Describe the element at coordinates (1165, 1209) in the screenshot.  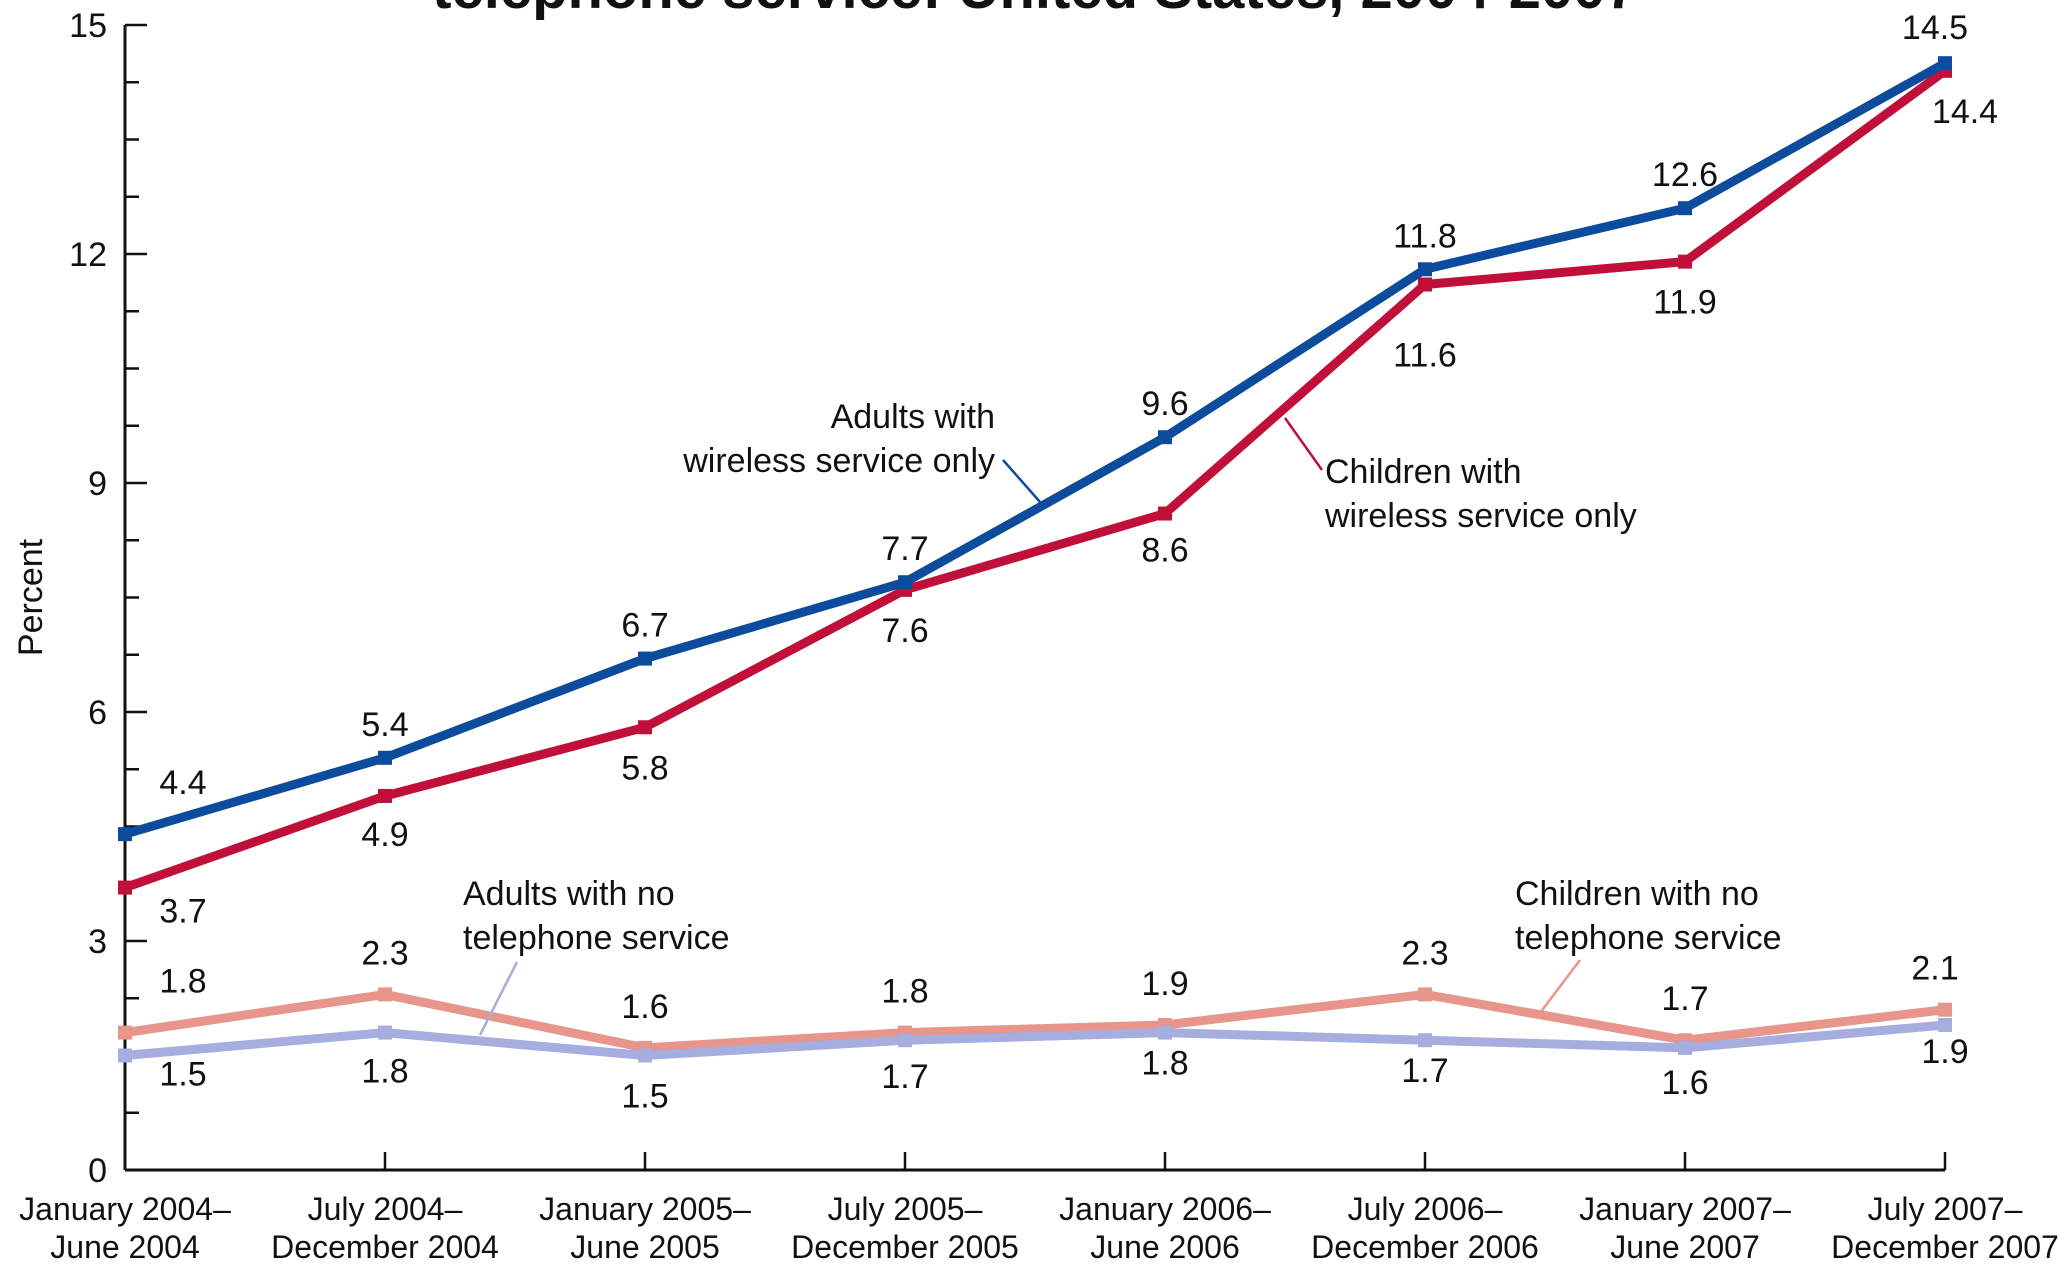
I see `x-tick-label: January 2006–` at that location.